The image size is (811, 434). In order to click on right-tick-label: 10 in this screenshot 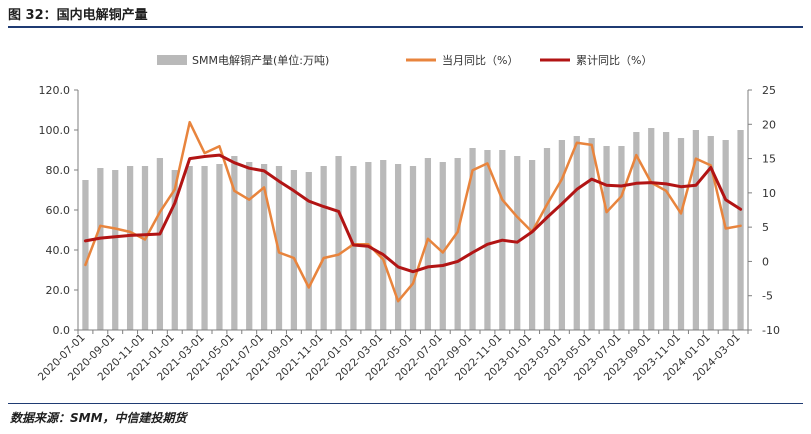, I will do `click(769, 193)`.